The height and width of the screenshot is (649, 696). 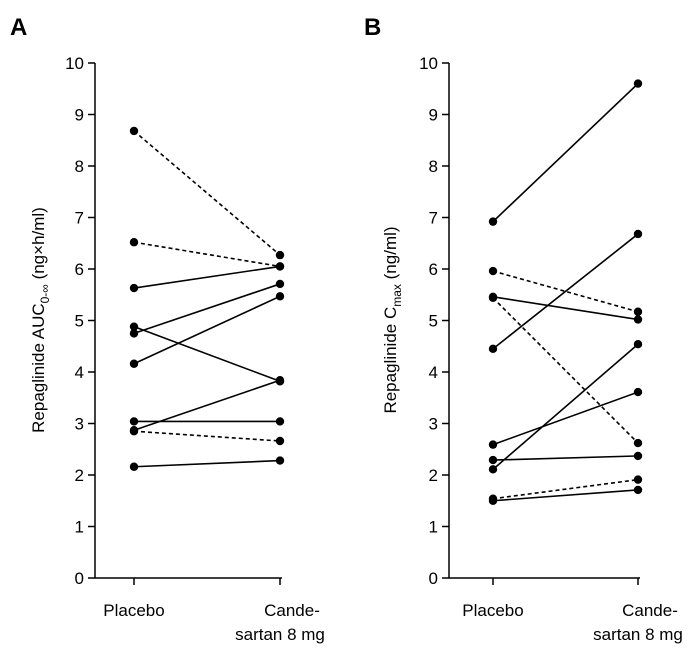 I want to click on y-tick-label-b: 6, so click(x=433, y=269).